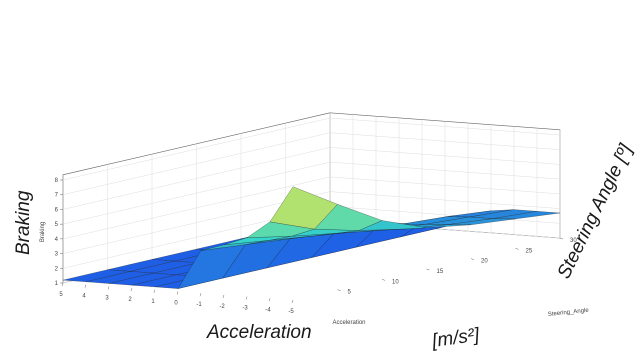 Image resolution: width=635 pixels, height=353 pixels. I want to click on braking-tick-label: 7, so click(57, 196).